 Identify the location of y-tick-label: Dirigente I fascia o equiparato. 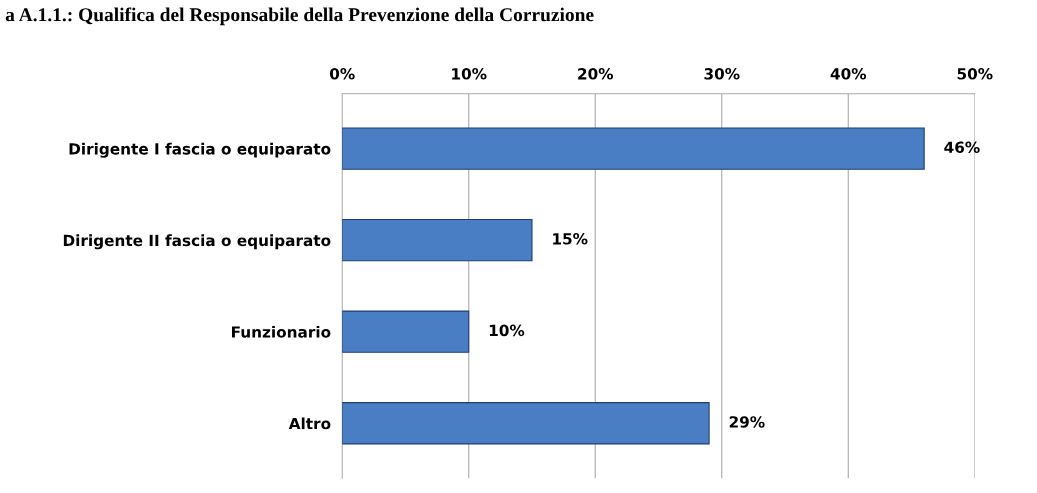
(200, 150).